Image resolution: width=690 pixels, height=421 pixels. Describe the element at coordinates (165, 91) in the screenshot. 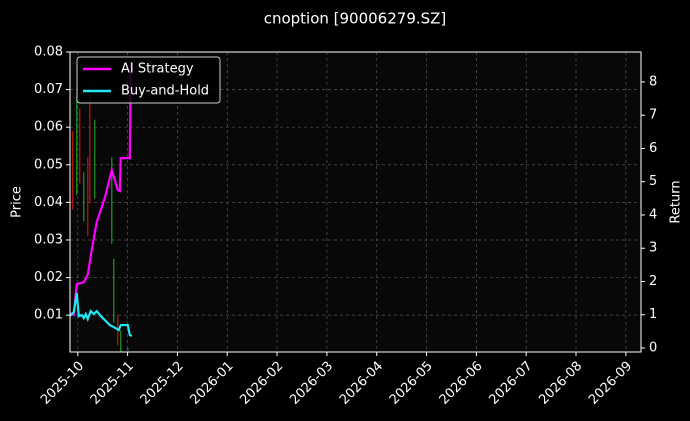

I see `legend-label: Buy-and-Hold` at that location.